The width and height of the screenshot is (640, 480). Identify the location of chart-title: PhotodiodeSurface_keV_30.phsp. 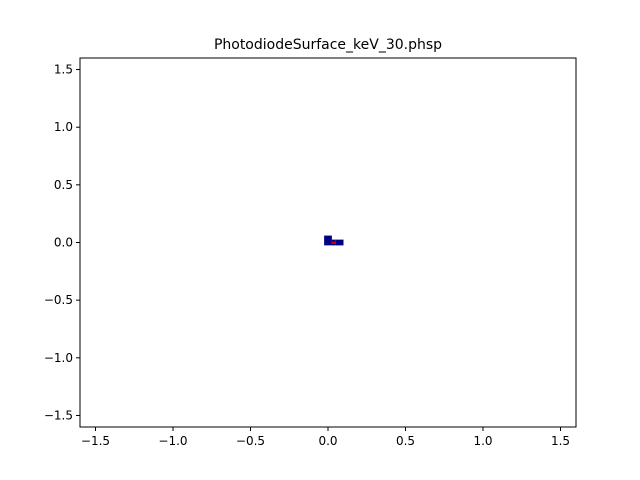
(328, 45).